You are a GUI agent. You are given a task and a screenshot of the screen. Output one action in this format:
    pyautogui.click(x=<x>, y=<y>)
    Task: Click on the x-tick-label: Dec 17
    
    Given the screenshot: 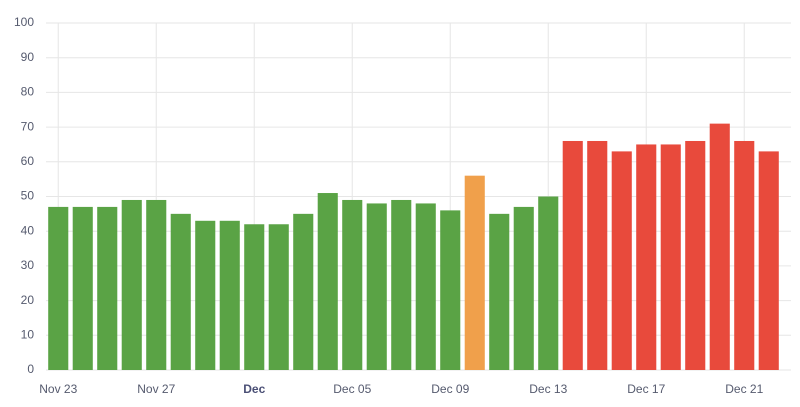 What is the action you would take?
    pyautogui.click(x=646, y=389)
    